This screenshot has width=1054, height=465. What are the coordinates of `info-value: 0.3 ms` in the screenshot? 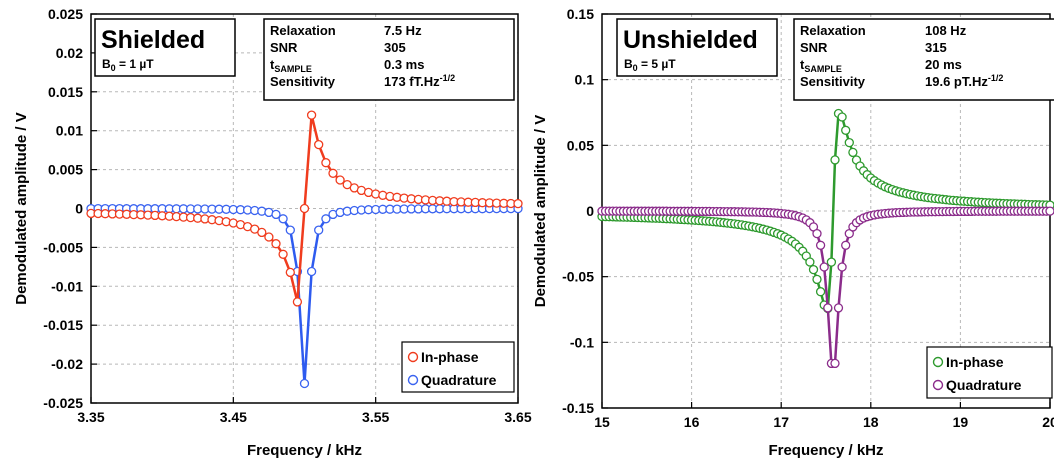 It's located at (404, 64).